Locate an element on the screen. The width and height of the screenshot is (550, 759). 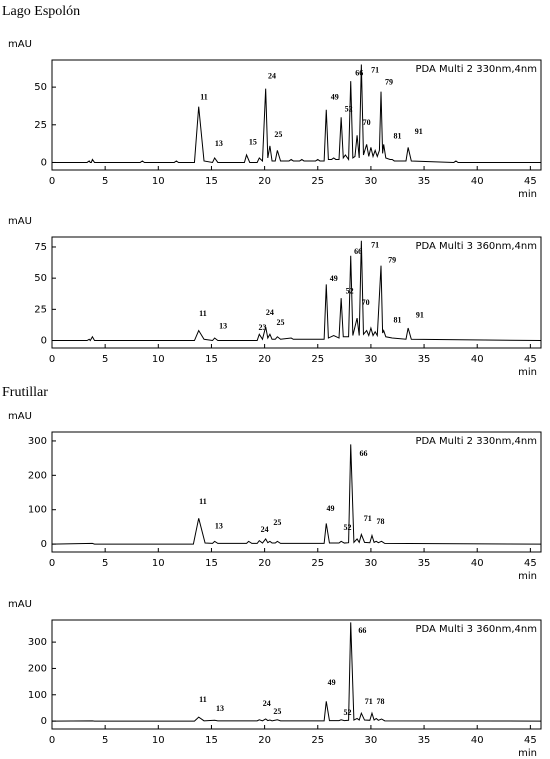
section-title: Frutillar is located at coordinates (25, 392).